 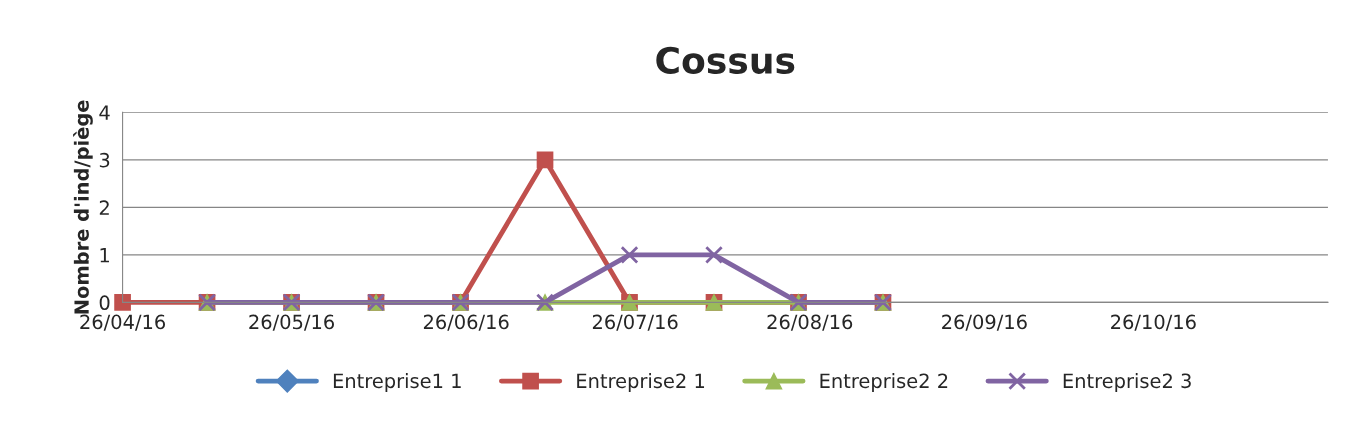 What do you see at coordinates (641, 382) in the screenshot?
I see `legend-label: Entreprise2 1` at bounding box center [641, 382].